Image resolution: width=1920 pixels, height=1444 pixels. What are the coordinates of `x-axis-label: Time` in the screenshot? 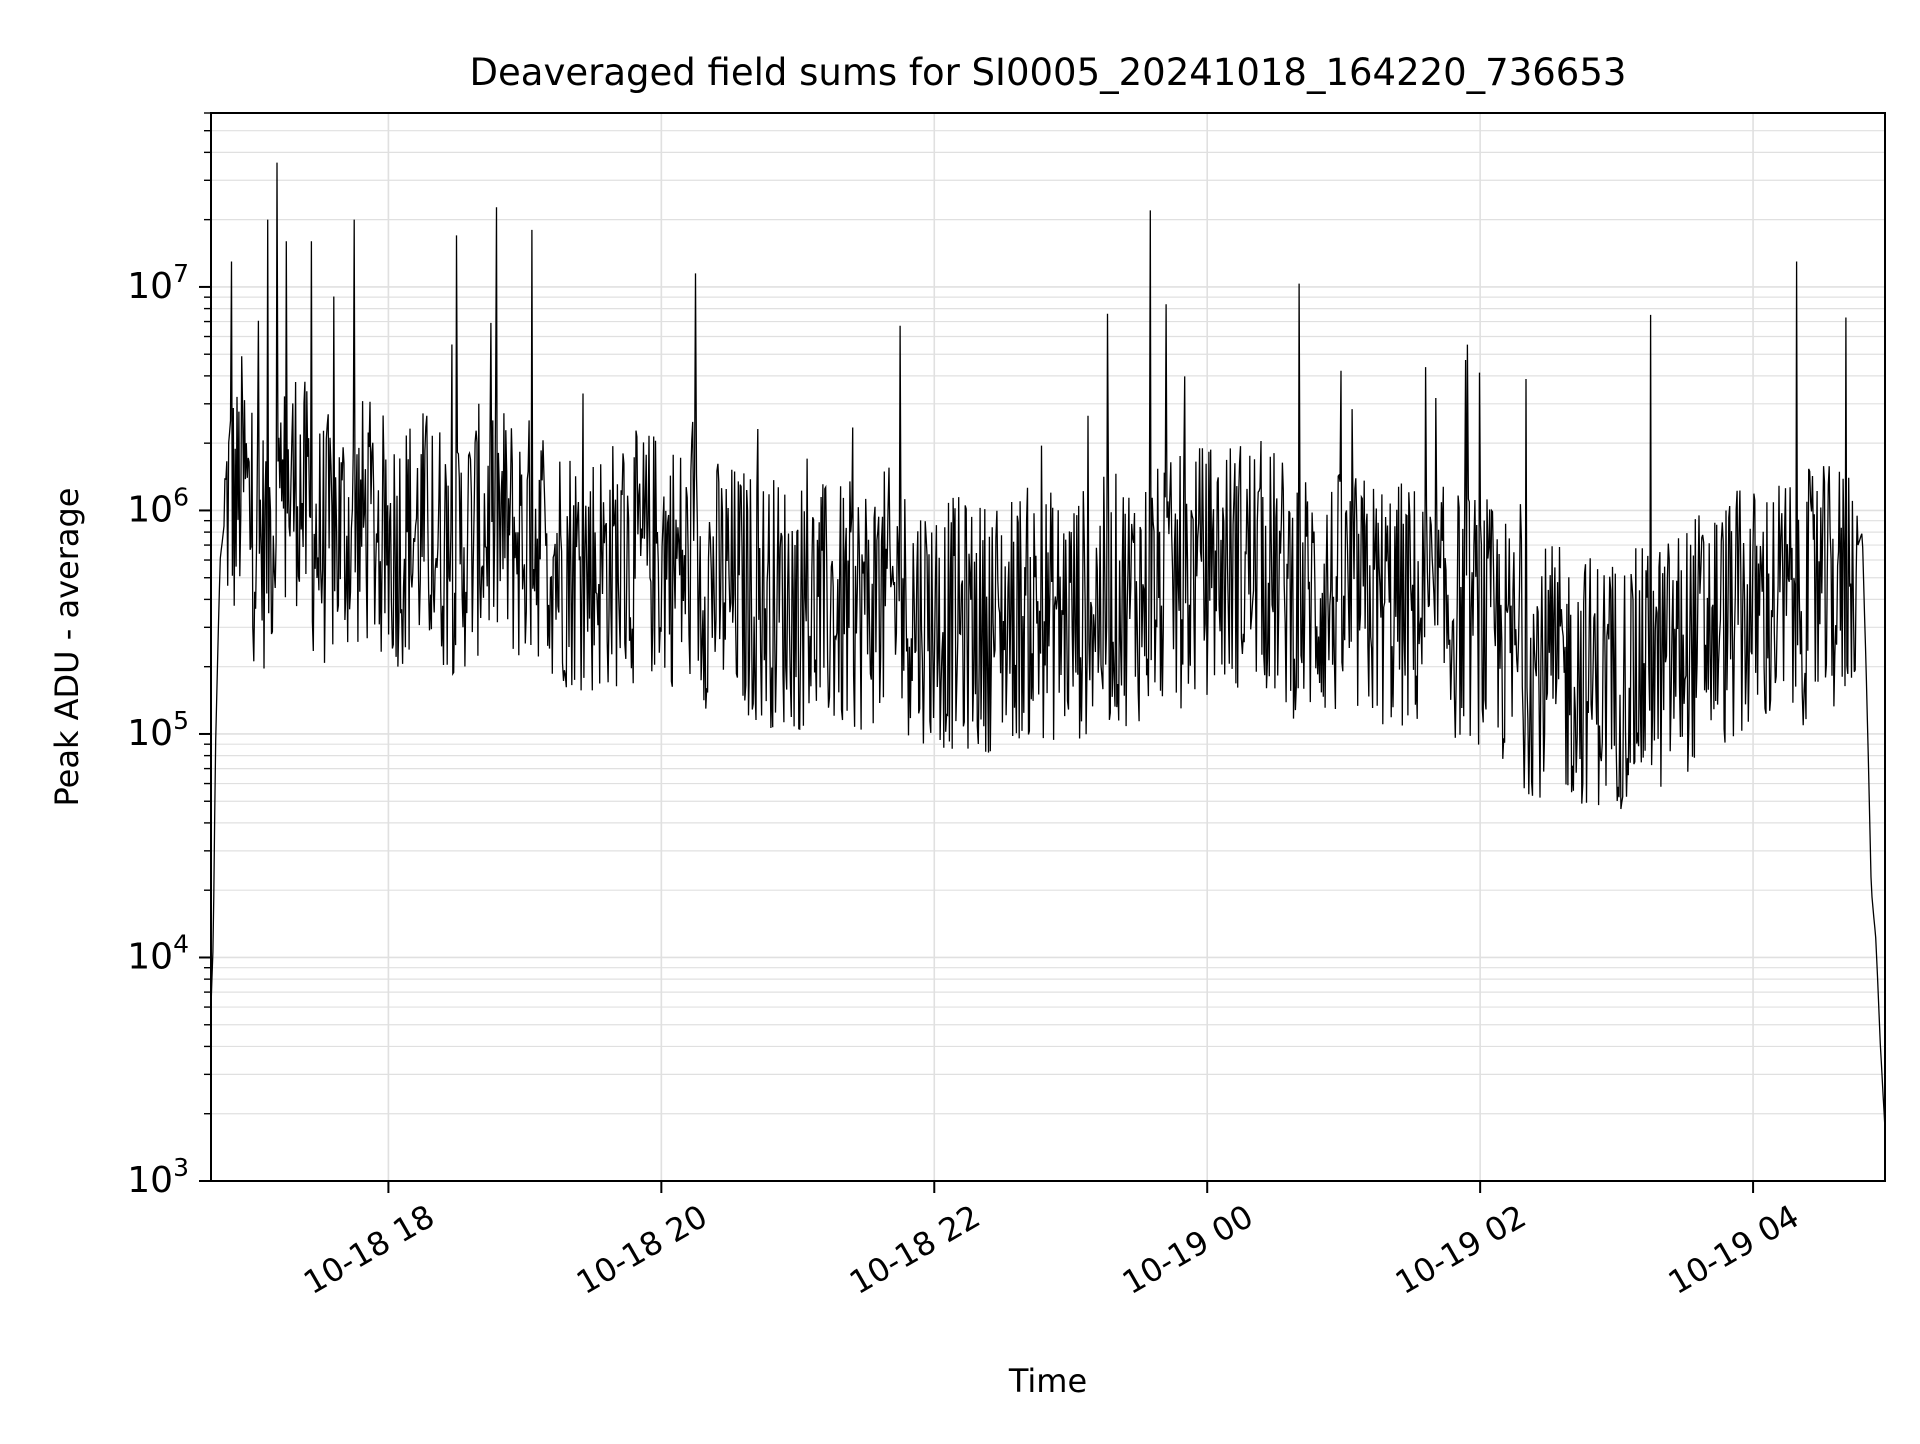 It's located at (1047, 1381).